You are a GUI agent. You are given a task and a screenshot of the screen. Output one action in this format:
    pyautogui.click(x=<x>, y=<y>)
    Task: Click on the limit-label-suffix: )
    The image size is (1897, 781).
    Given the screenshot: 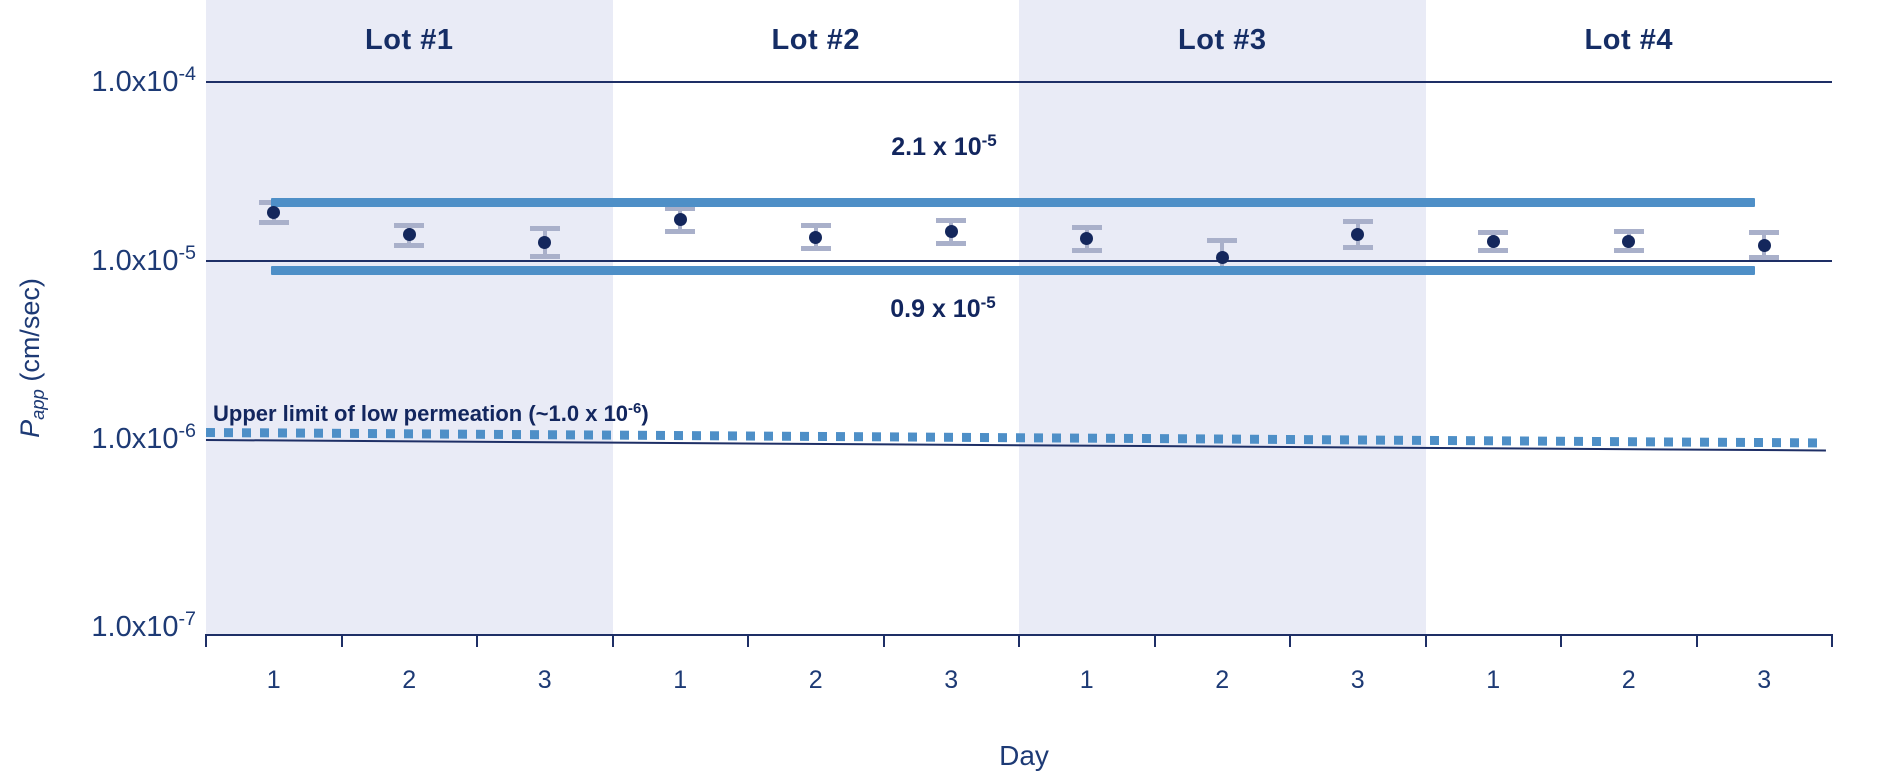 What is the action you would take?
    pyautogui.click(x=645, y=413)
    